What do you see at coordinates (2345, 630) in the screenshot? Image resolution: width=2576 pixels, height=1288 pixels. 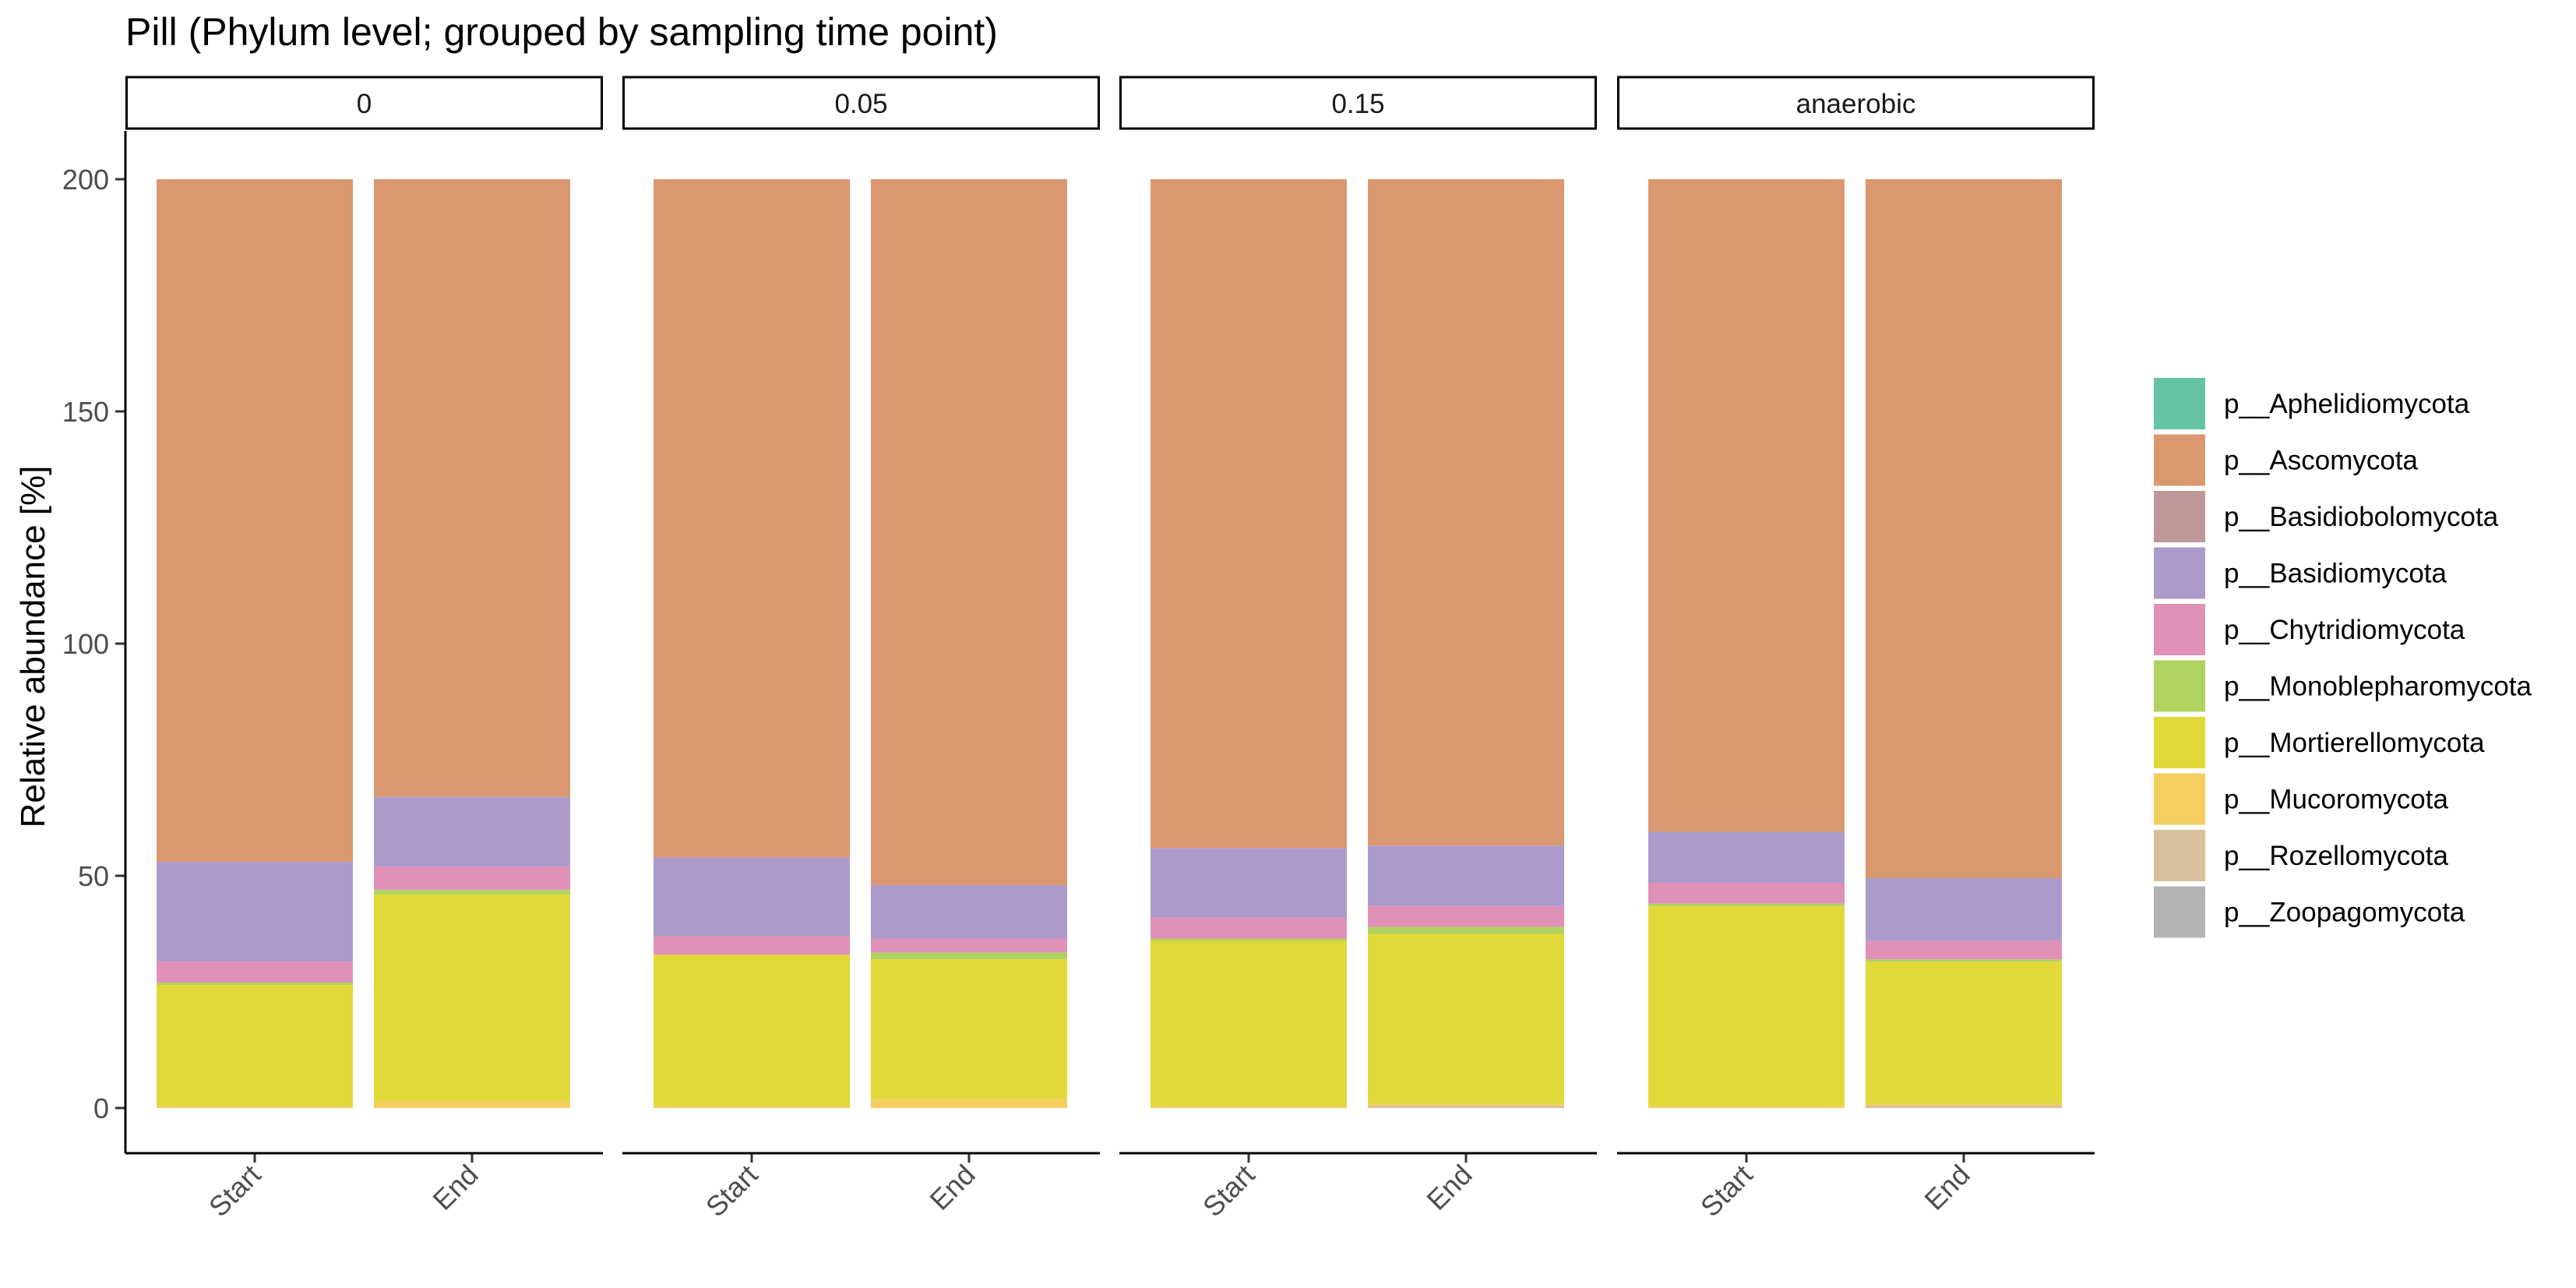 I see `legend-label: p__Chytridiomycota` at bounding box center [2345, 630].